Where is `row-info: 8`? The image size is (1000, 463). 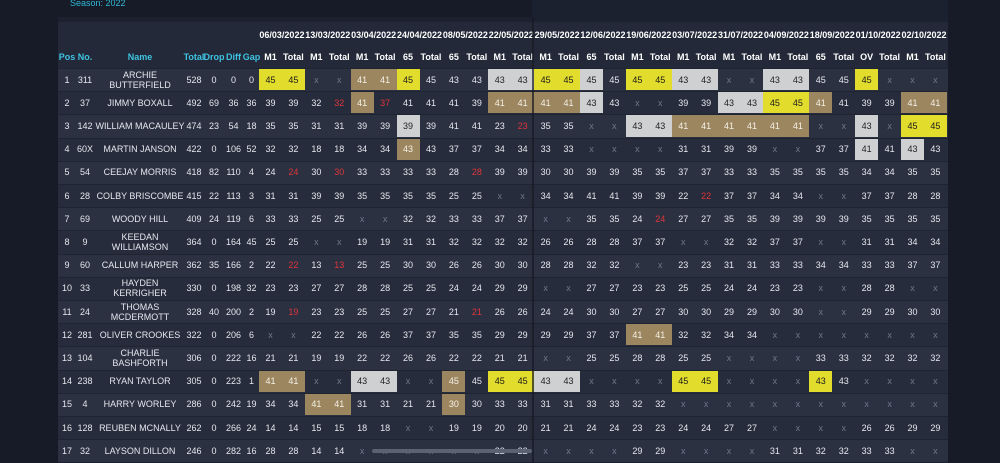 row-info: 8 is located at coordinates (67, 241).